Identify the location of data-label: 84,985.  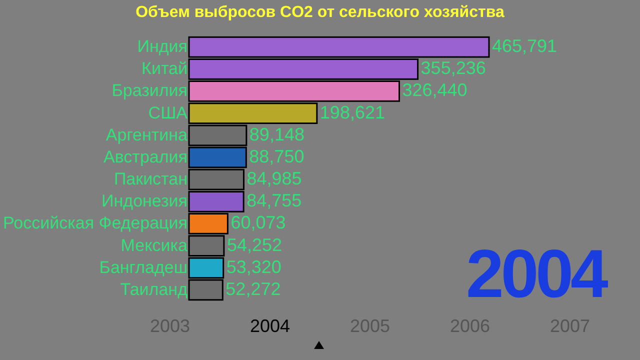
(274, 178).